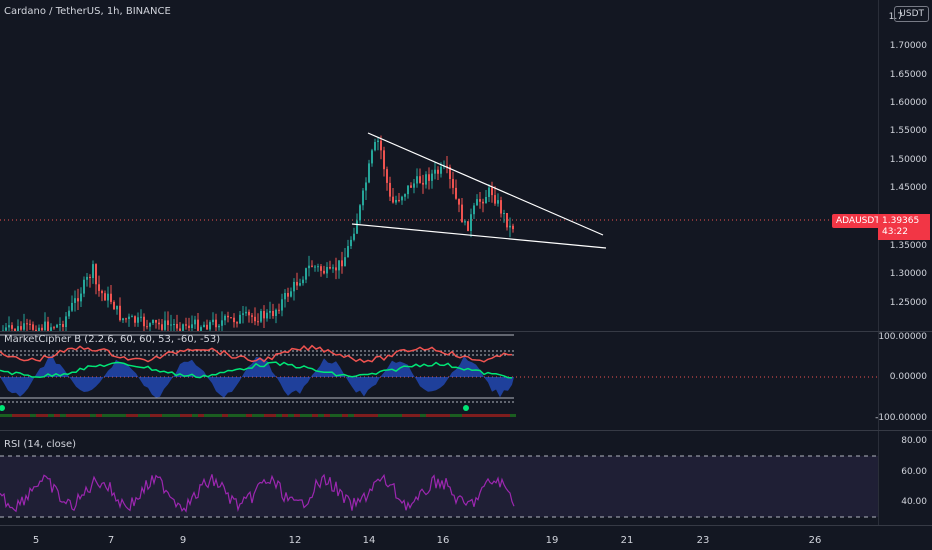 The image size is (932, 550). Describe the element at coordinates (901, 221) in the screenshot. I see `last-price-value: 1.39365` at that location.